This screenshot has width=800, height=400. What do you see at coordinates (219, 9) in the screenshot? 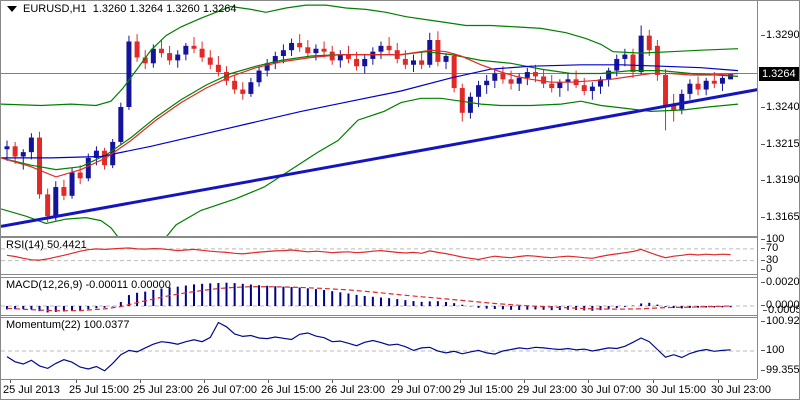
I see `ohlc-close: 1.3264` at bounding box center [219, 9].